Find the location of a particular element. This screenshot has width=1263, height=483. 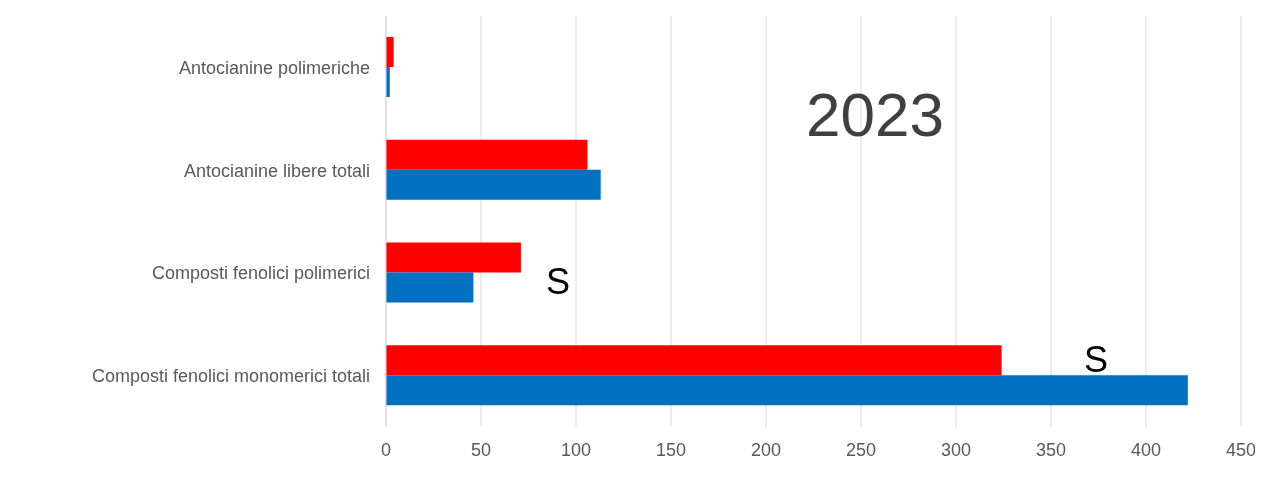

y-tick-label: Antocianine polimeriche is located at coordinates (274, 67).